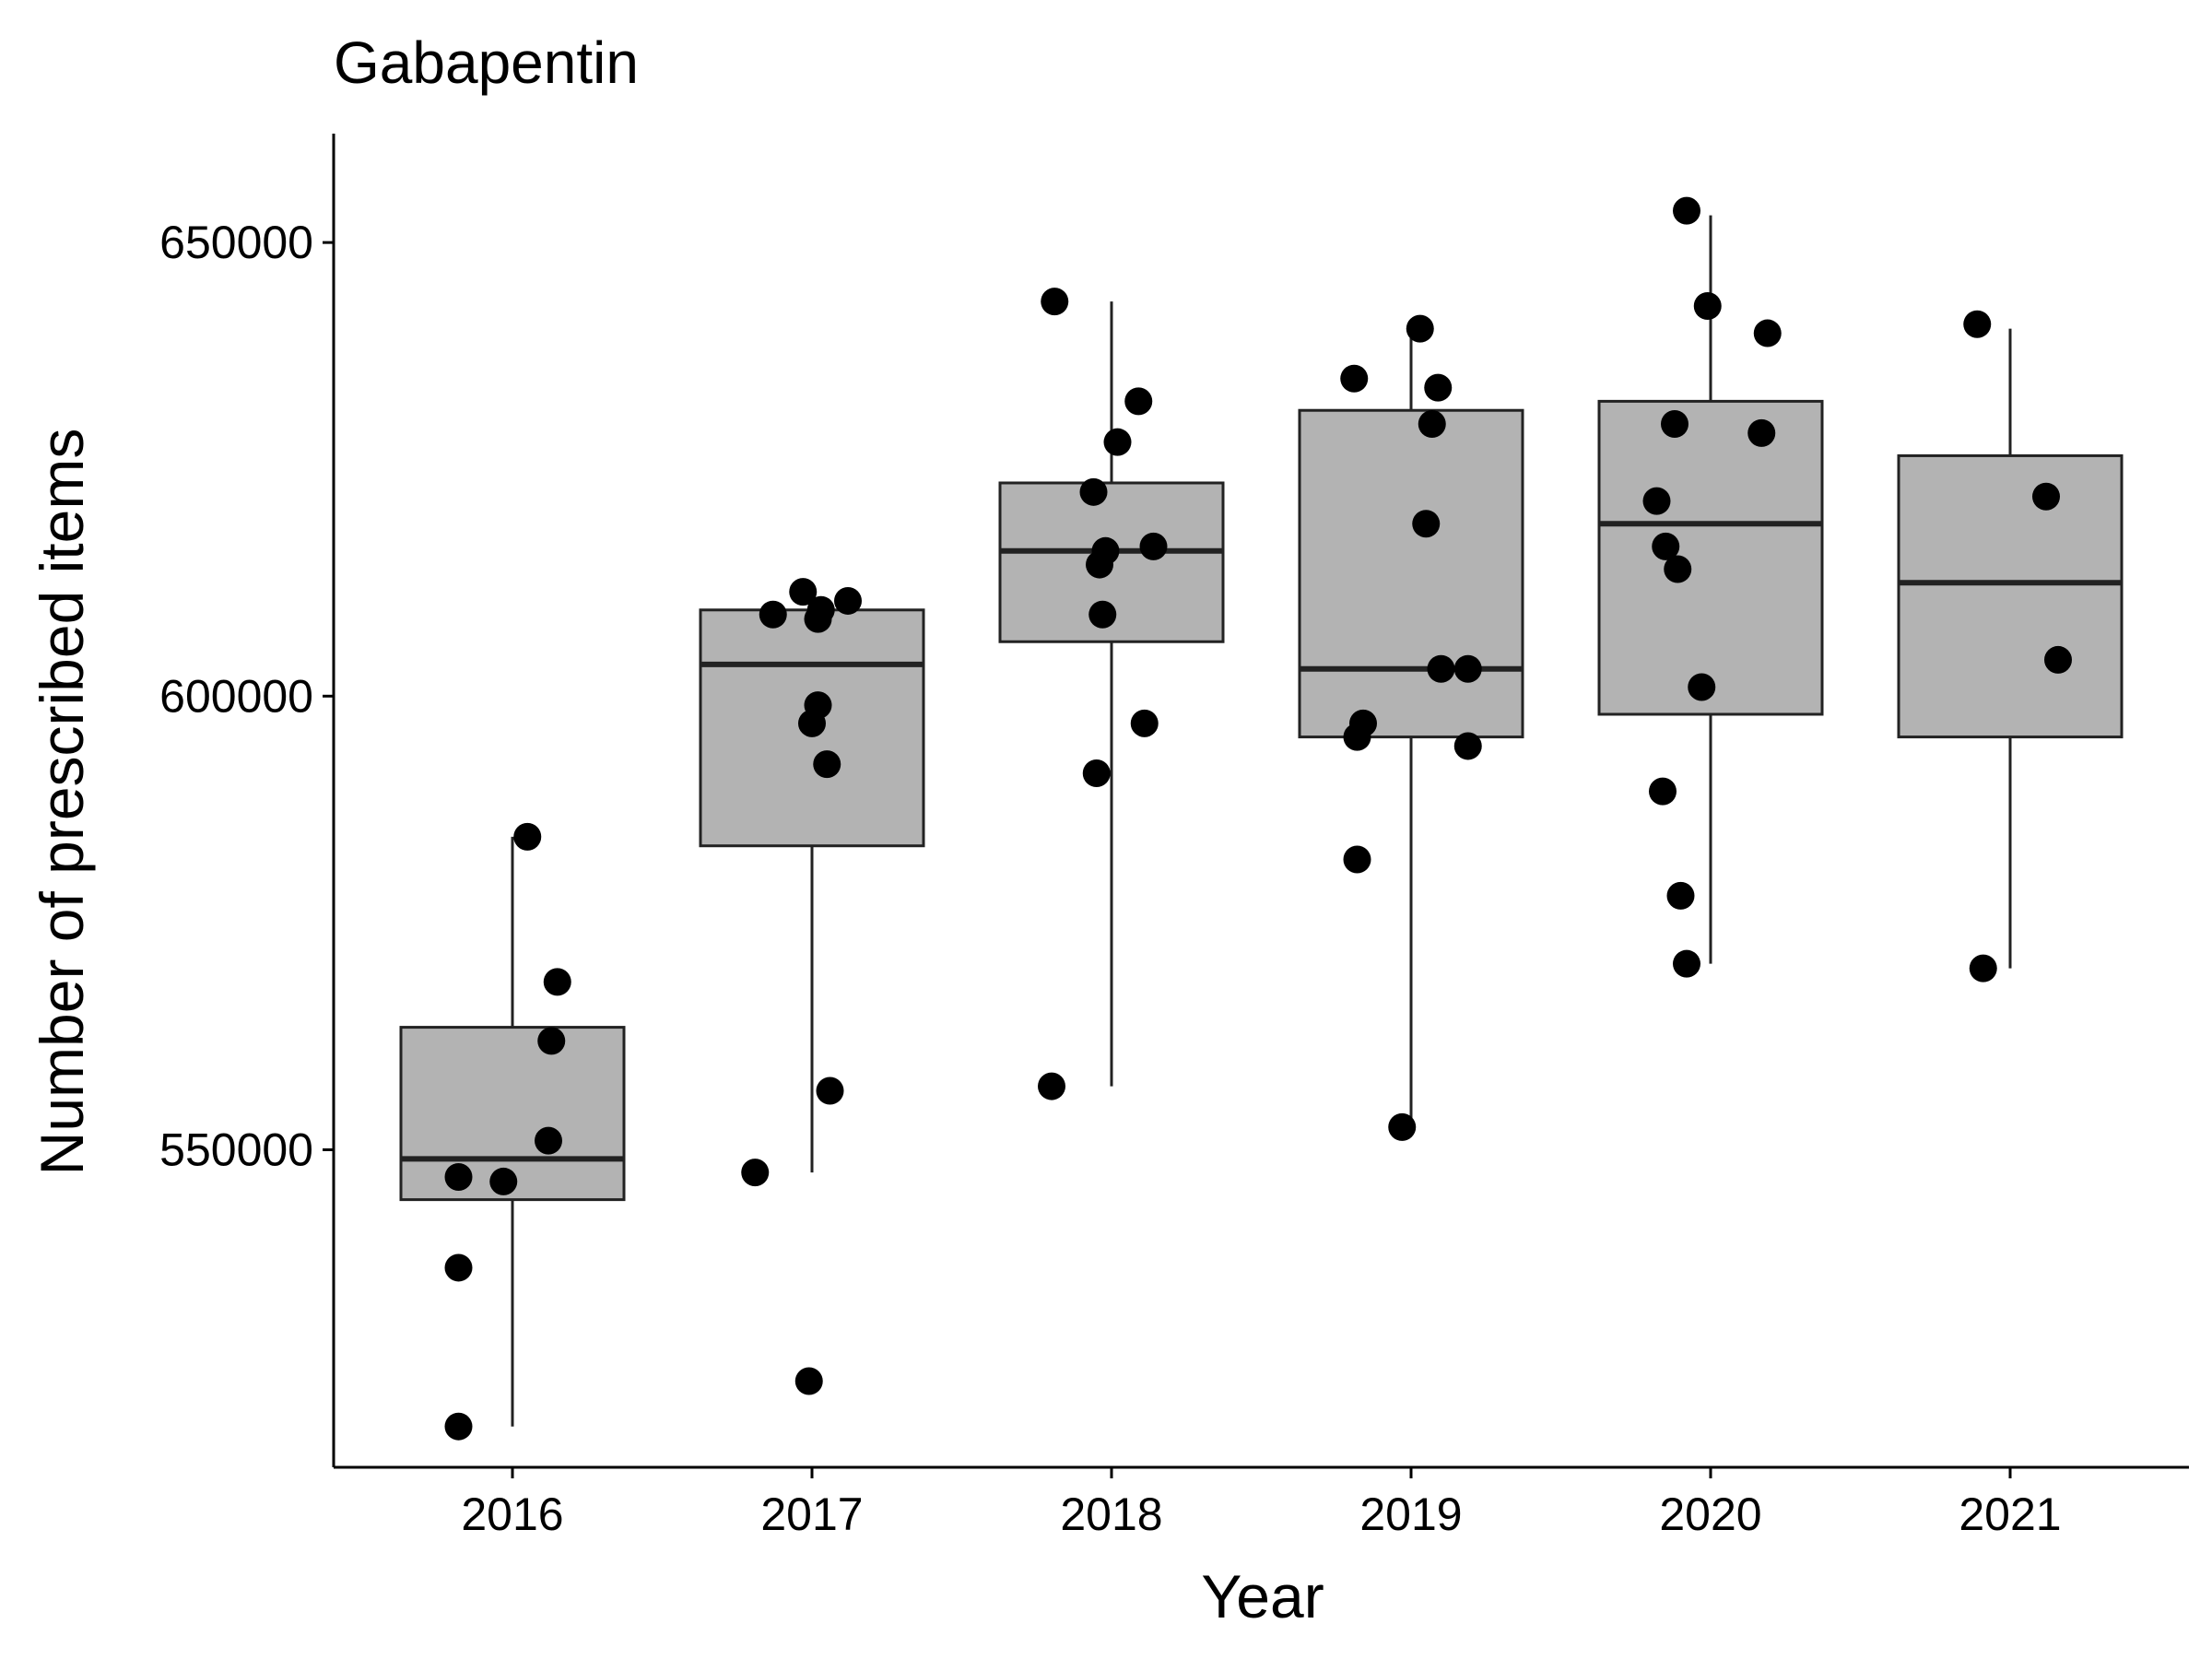 Image resolution: width=2212 pixels, height=1659 pixels. What do you see at coordinates (2010, 1514) in the screenshot?
I see `x-tick-label-2021: 2021` at bounding box center [2010, 1514].